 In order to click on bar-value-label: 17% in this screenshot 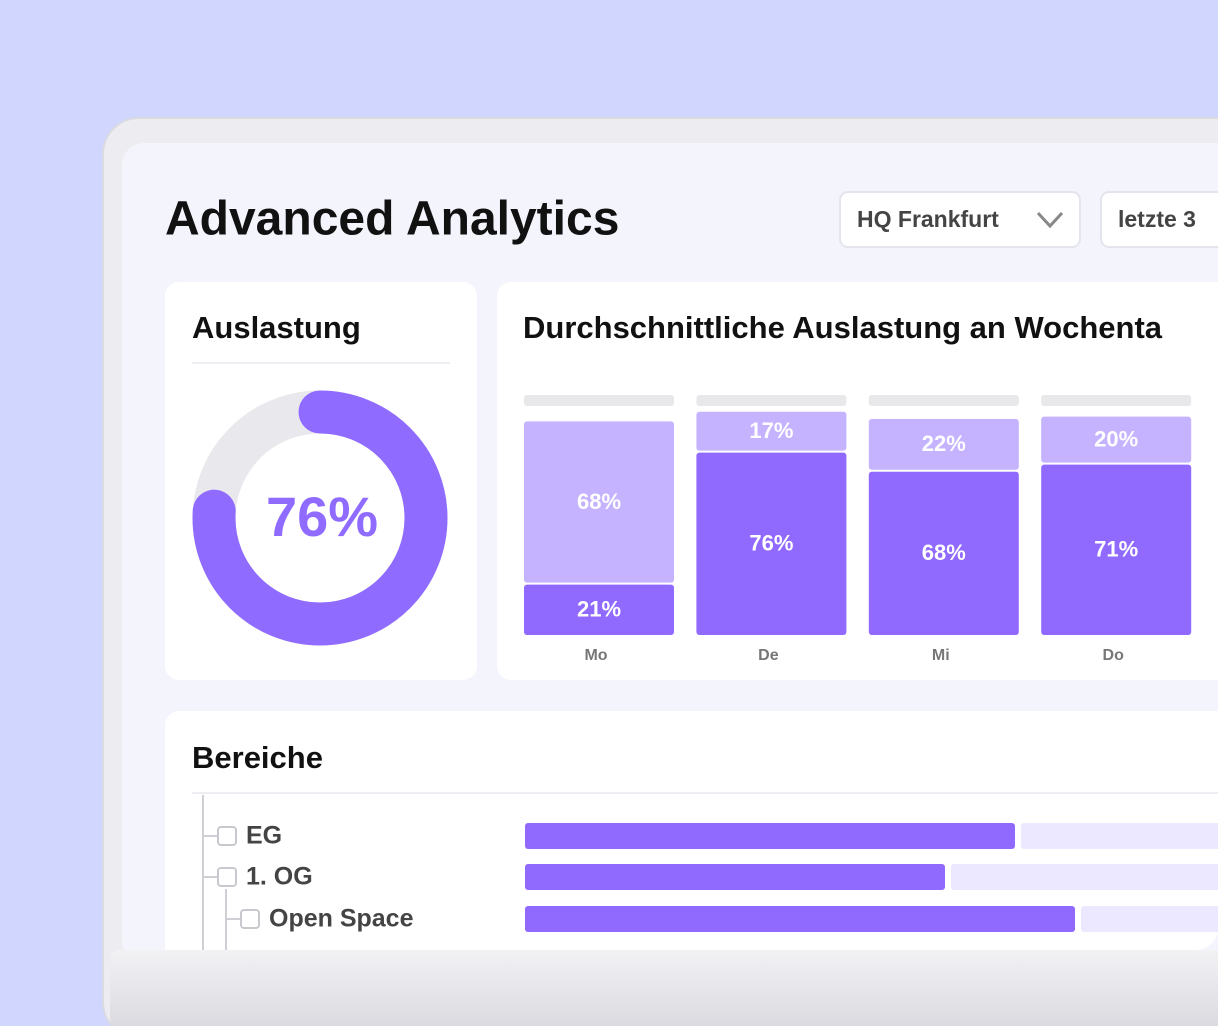, I will do `click(771, 430)`.